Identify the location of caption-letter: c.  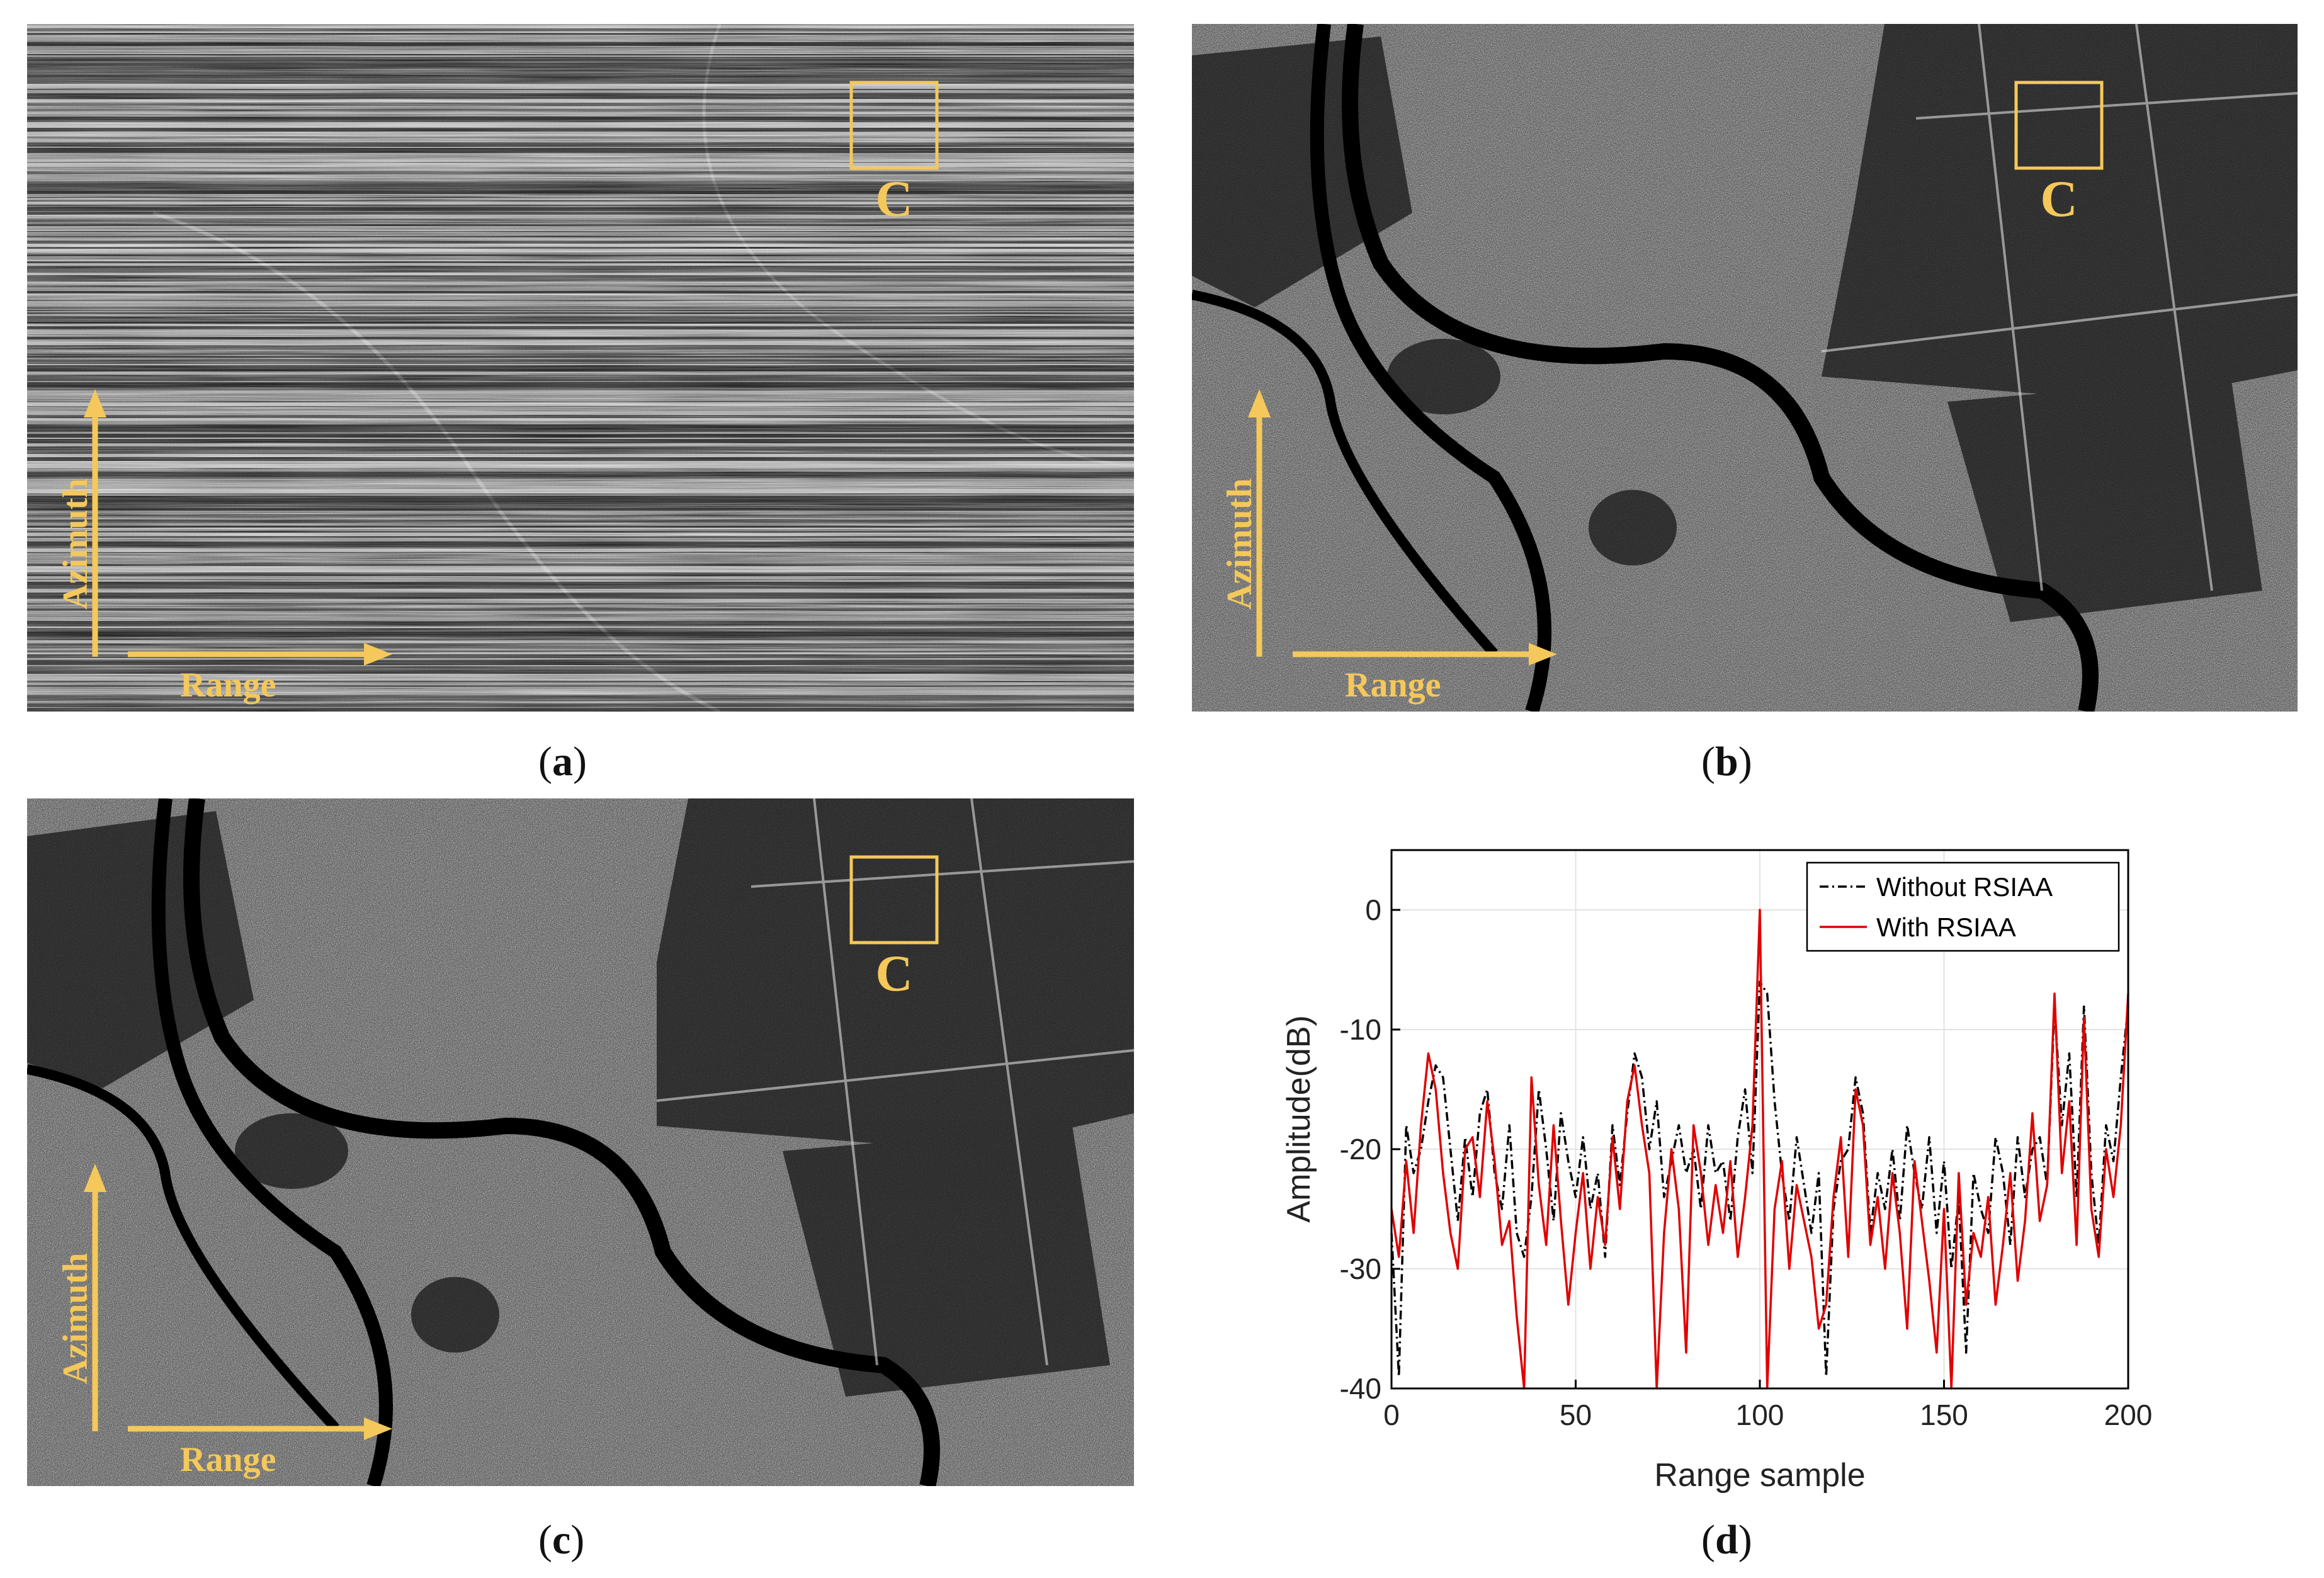
(561, 1540).